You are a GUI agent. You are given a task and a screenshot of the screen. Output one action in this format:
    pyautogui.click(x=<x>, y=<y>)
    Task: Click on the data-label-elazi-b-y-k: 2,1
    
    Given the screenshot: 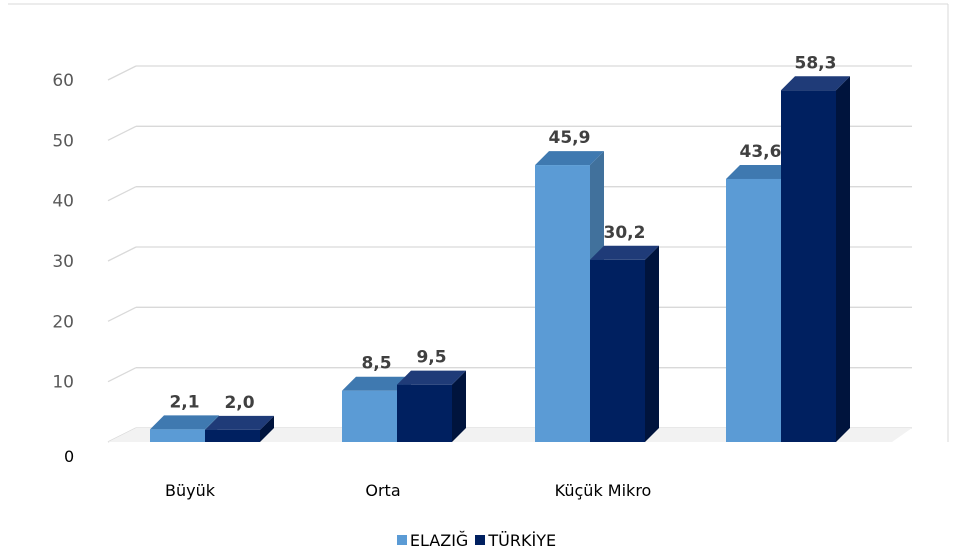 What is the action you would take?
    pyautogui.click(x=184, y=402)
    